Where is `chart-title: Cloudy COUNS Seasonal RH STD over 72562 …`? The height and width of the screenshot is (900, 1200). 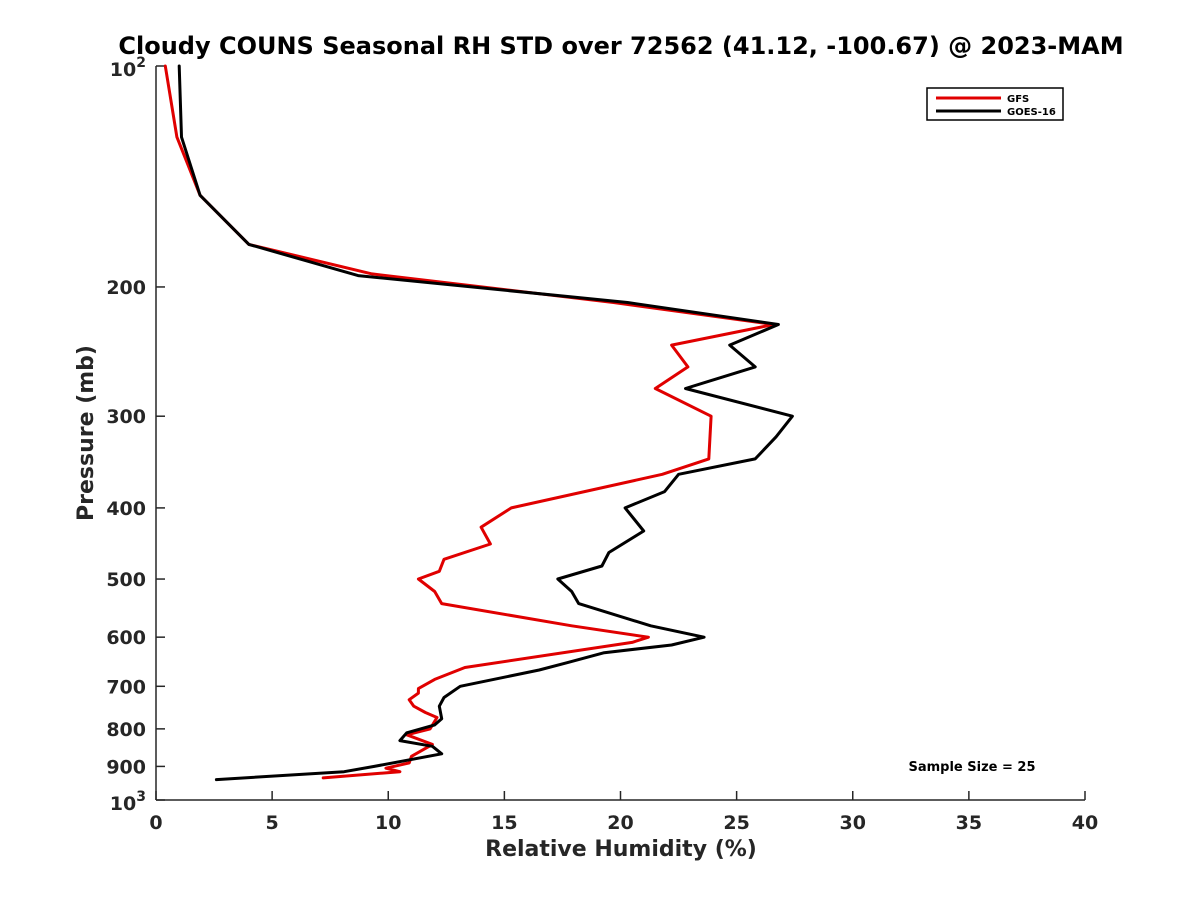
chart-title: Cloudy COUNS Seasonal RH STD over 72562 … is located at coordinates (620, 46).